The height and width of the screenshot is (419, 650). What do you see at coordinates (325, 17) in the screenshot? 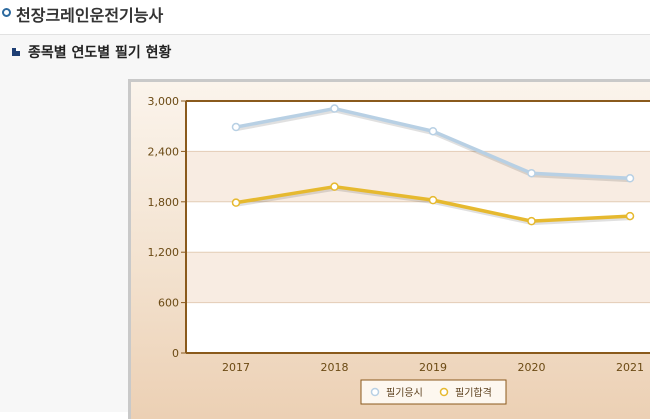
I see `page-title: 천장크레인운전기능사` at bounding box center [325, 17].